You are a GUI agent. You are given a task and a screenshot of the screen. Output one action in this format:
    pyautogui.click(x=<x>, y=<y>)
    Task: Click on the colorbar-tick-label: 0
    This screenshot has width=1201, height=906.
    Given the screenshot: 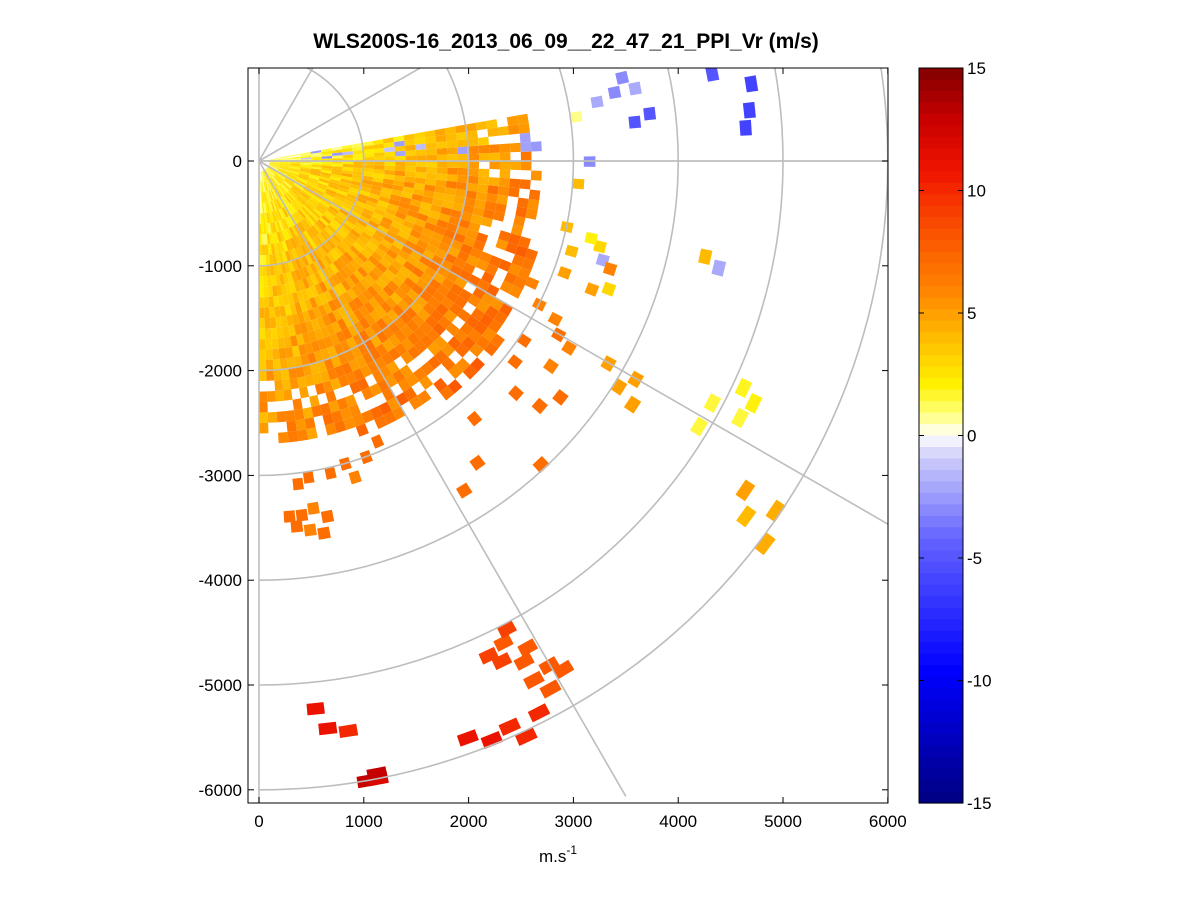 What is the action you would take?
    pyautogui.click(x=971, y=436)
    